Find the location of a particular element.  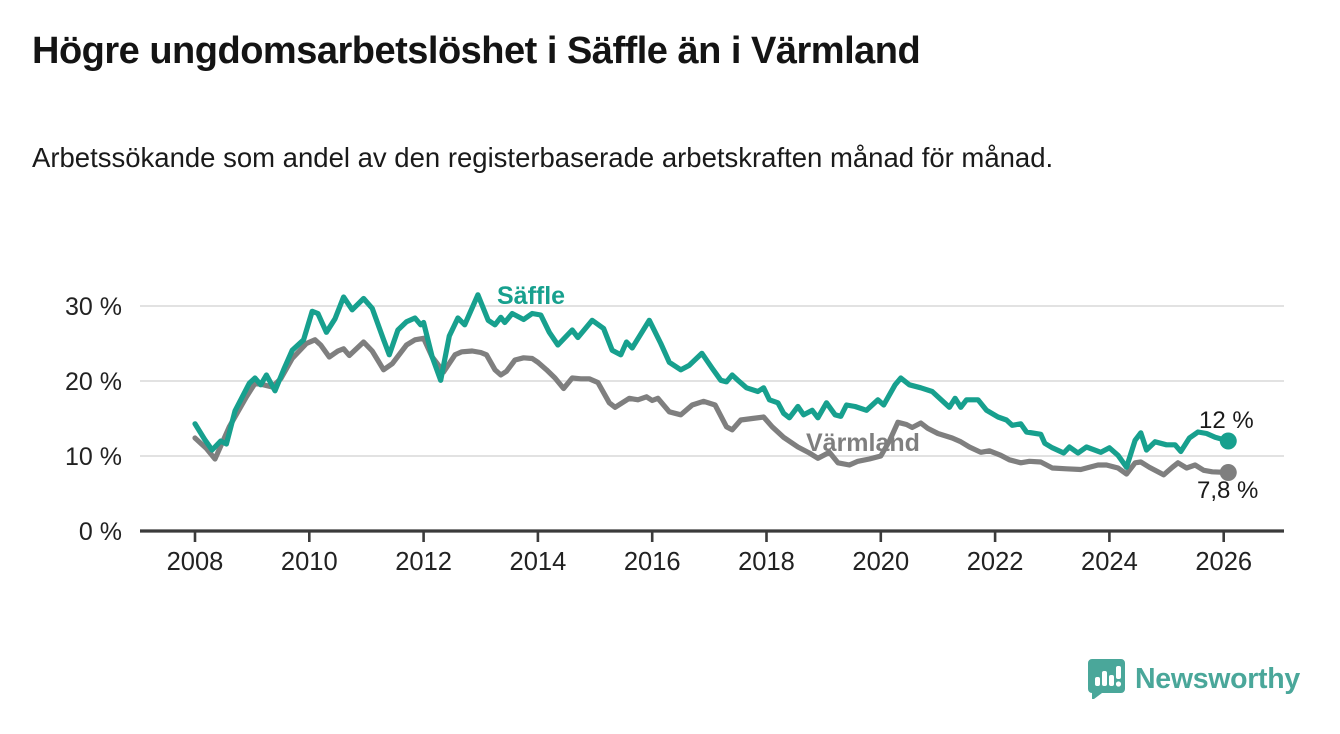

series-label-saffle: Säffle is located at coordinates (531, 296).